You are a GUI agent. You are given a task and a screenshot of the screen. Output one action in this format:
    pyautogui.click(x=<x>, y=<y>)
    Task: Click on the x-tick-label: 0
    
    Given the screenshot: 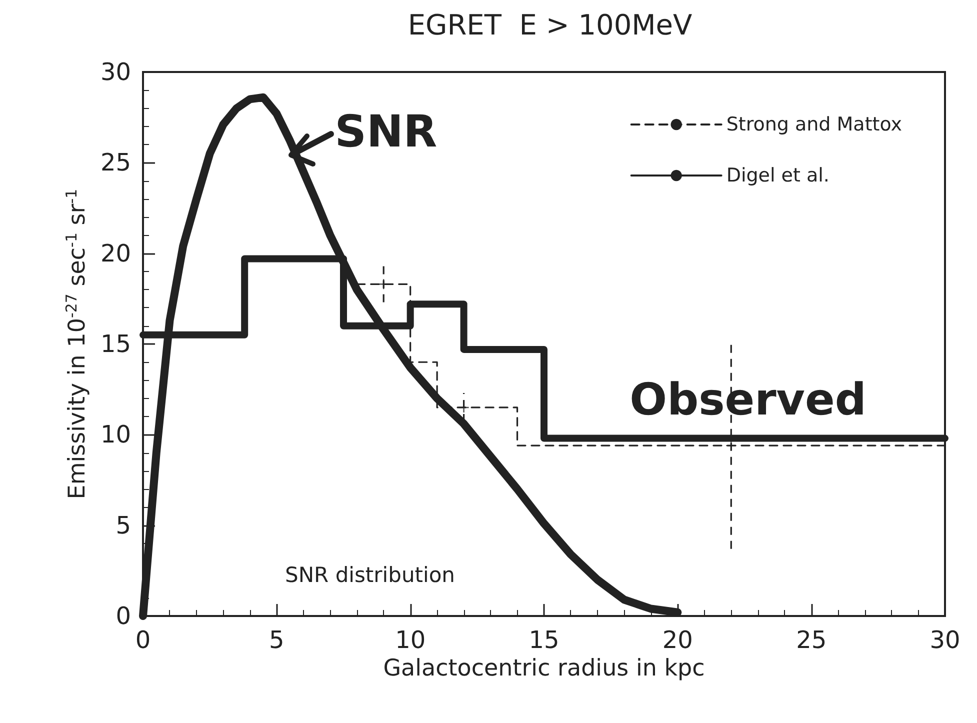 What is the action you would take?
    pyautogui.click(x=143, y=640)
    